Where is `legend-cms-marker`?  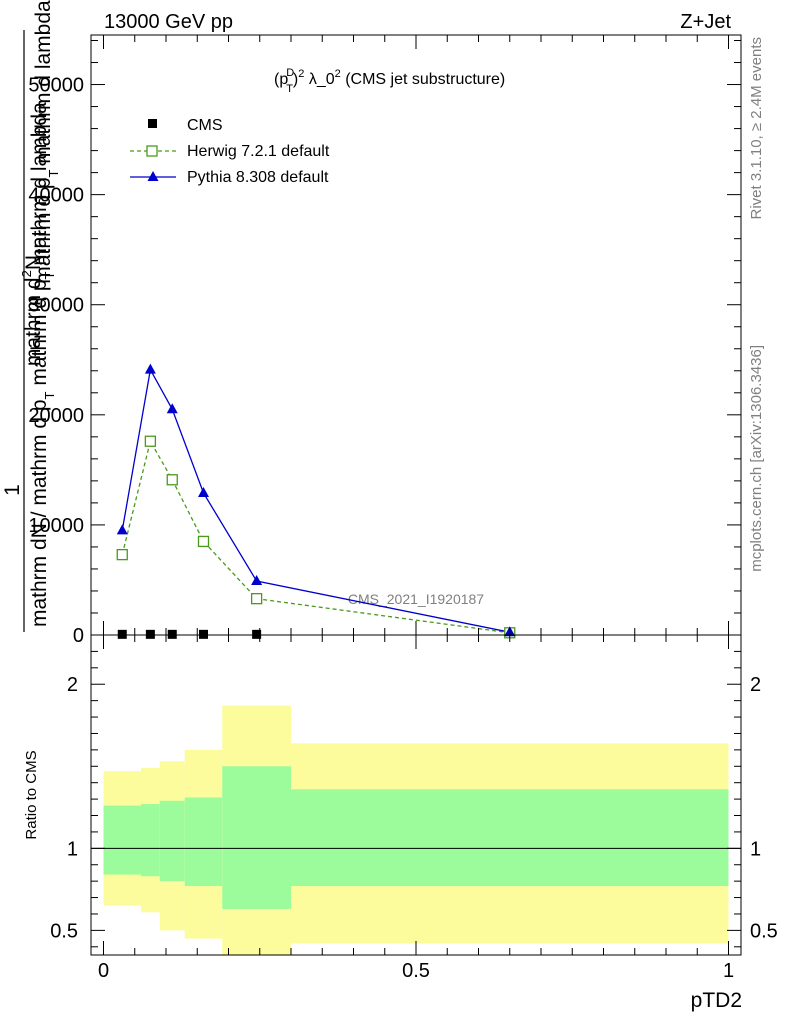
legend-cms-marker is located at coordinates (152, 123).